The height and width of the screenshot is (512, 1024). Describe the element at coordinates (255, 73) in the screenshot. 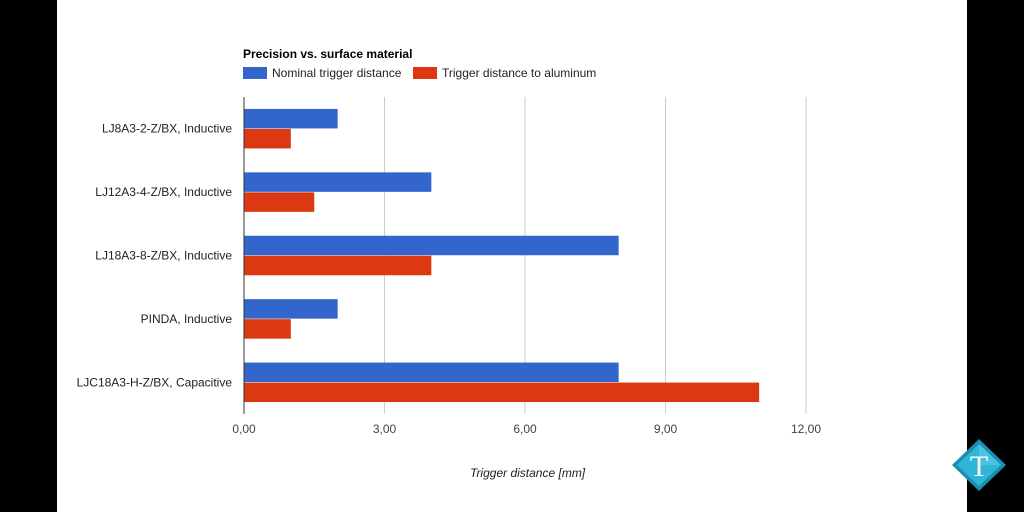

I see `legend-swatch-nominal` at that location.